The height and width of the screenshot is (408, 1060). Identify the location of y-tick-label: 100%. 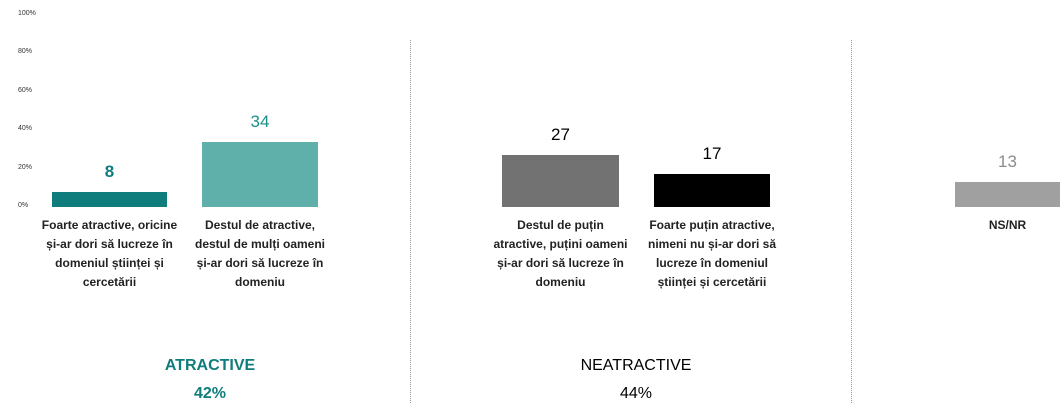
(33, 13).